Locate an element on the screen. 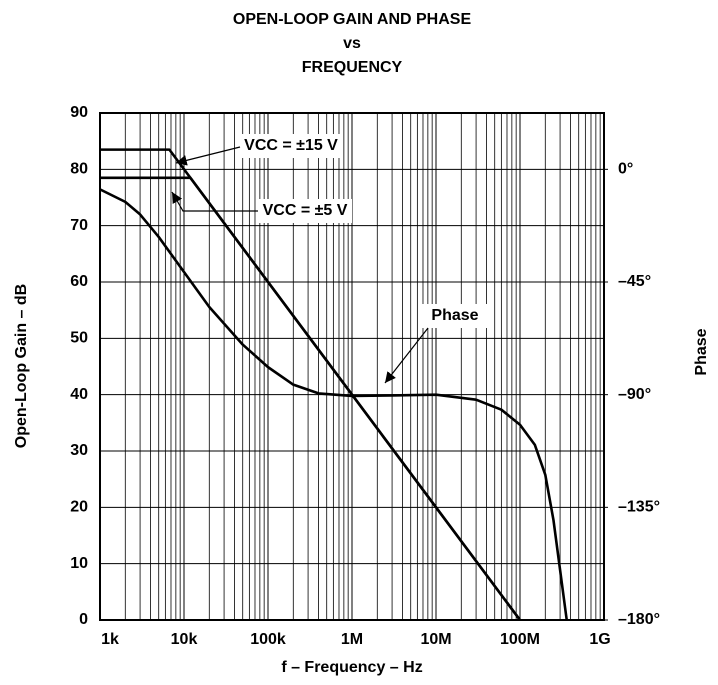 This screenshot has height=685, width=718. y-tick-label: 10 is located at coordinates (79, 563).